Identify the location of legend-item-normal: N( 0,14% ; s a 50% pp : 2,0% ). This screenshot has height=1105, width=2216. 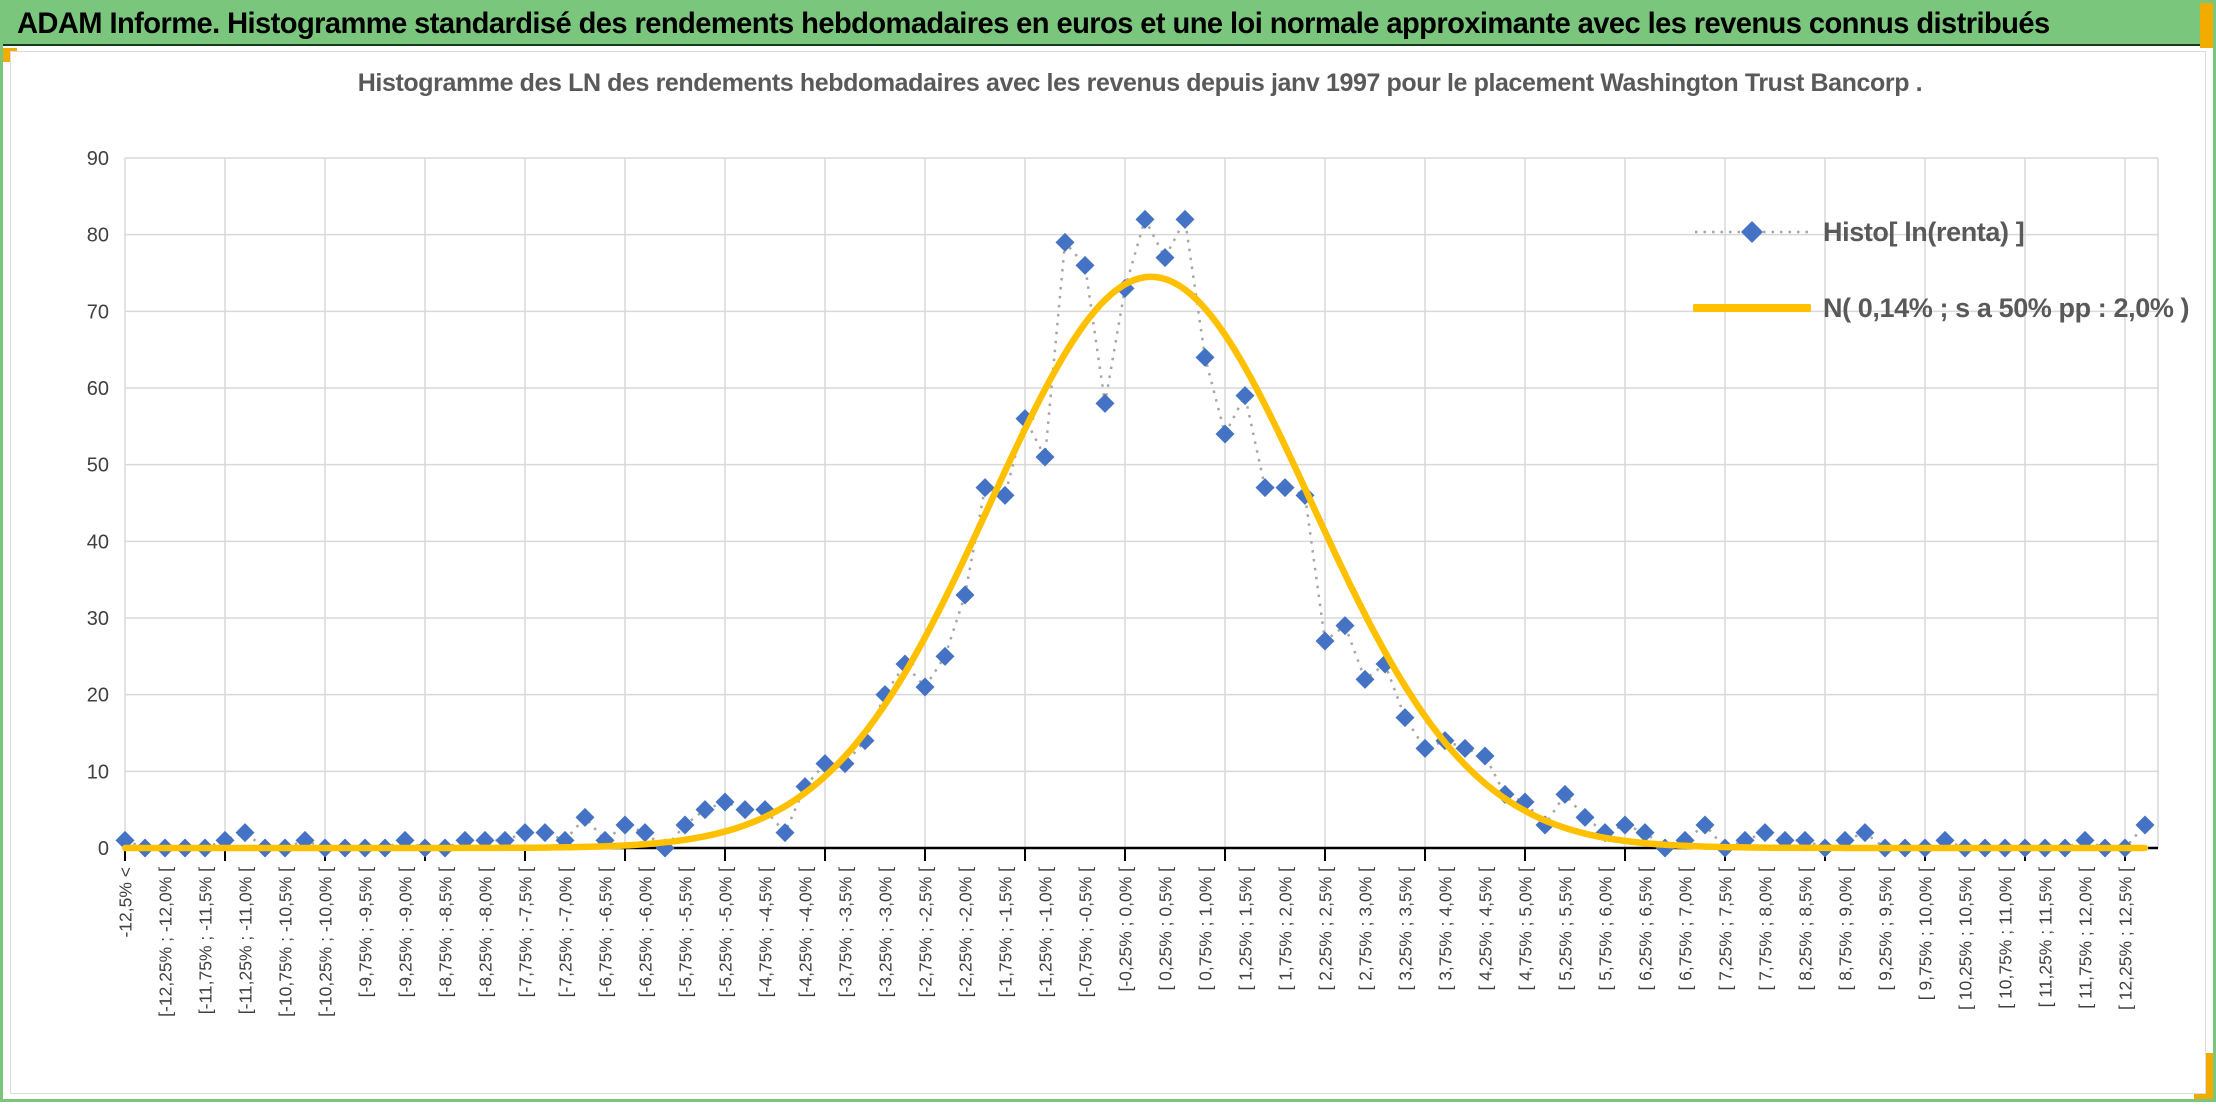
(1933, 308).